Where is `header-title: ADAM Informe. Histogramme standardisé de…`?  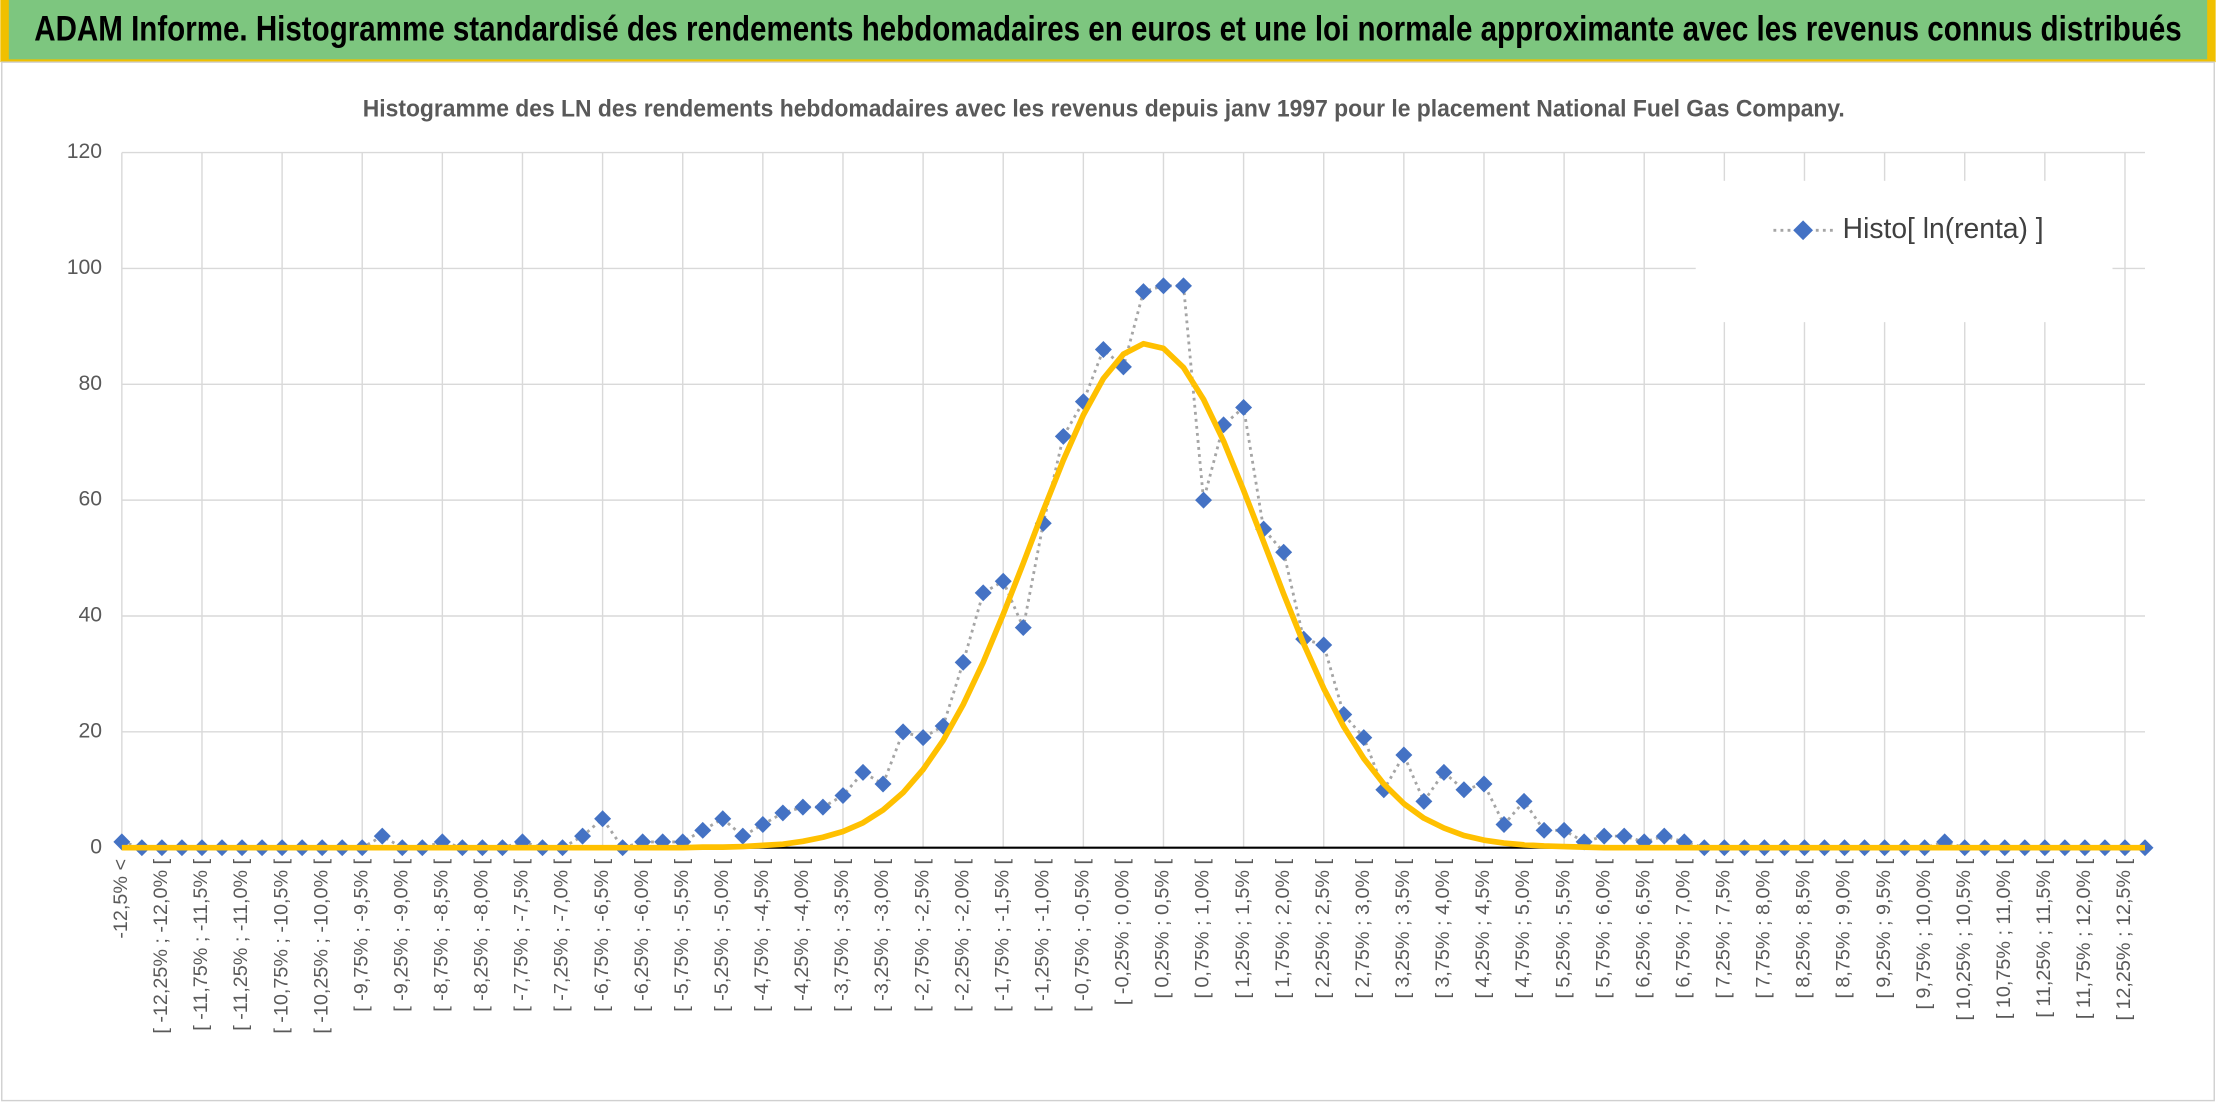
header-title: ADAM Informe. Histogramme standardisé de… is located at coordinates (1107, 28).